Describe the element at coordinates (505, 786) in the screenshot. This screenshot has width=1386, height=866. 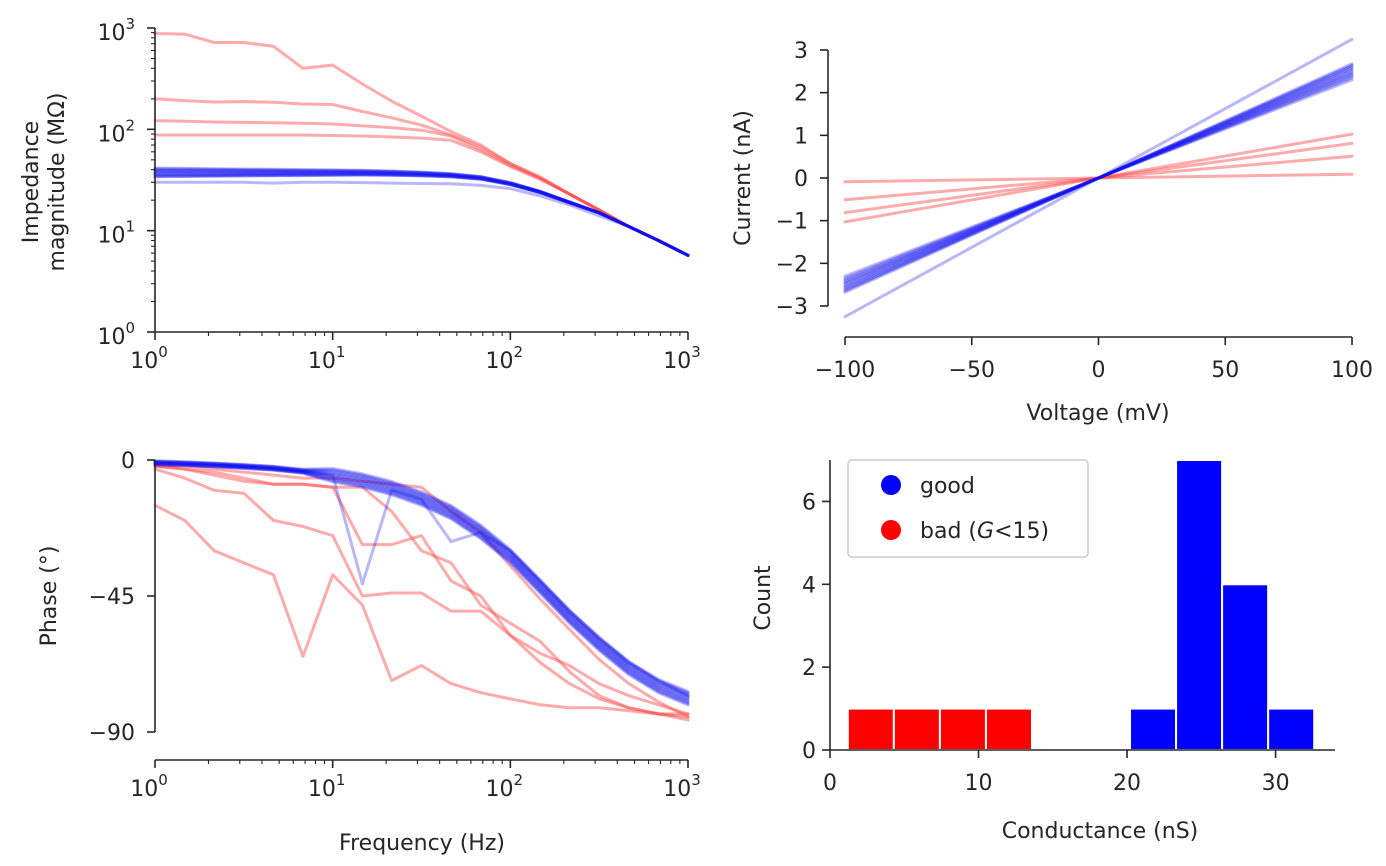
I see `phase-x-tick-label: 10²` at that location.